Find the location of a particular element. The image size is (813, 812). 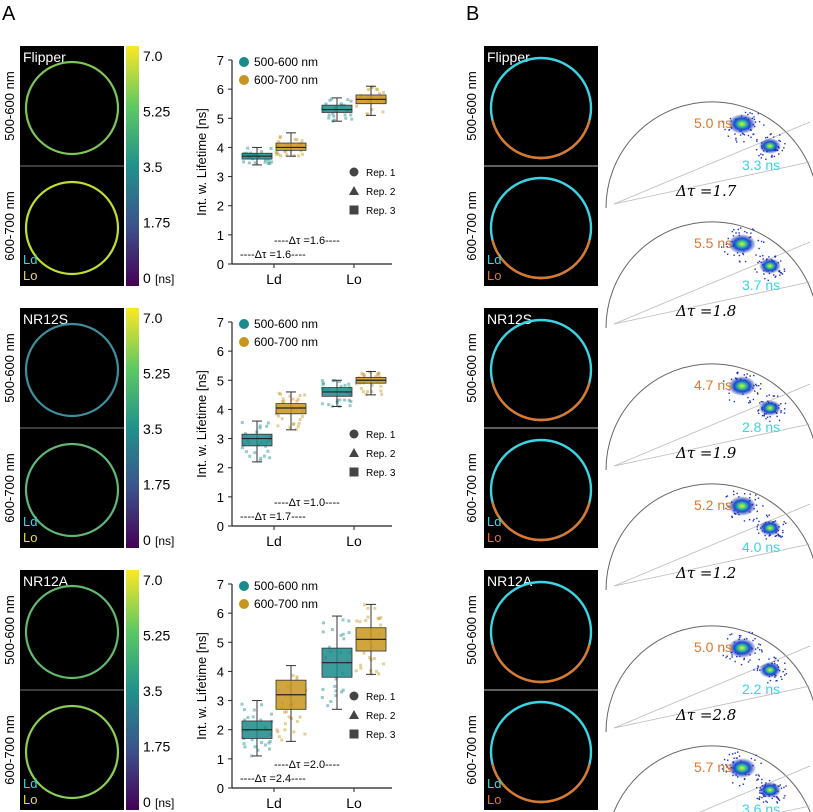

colorbar is located at coordinates (132, 428).